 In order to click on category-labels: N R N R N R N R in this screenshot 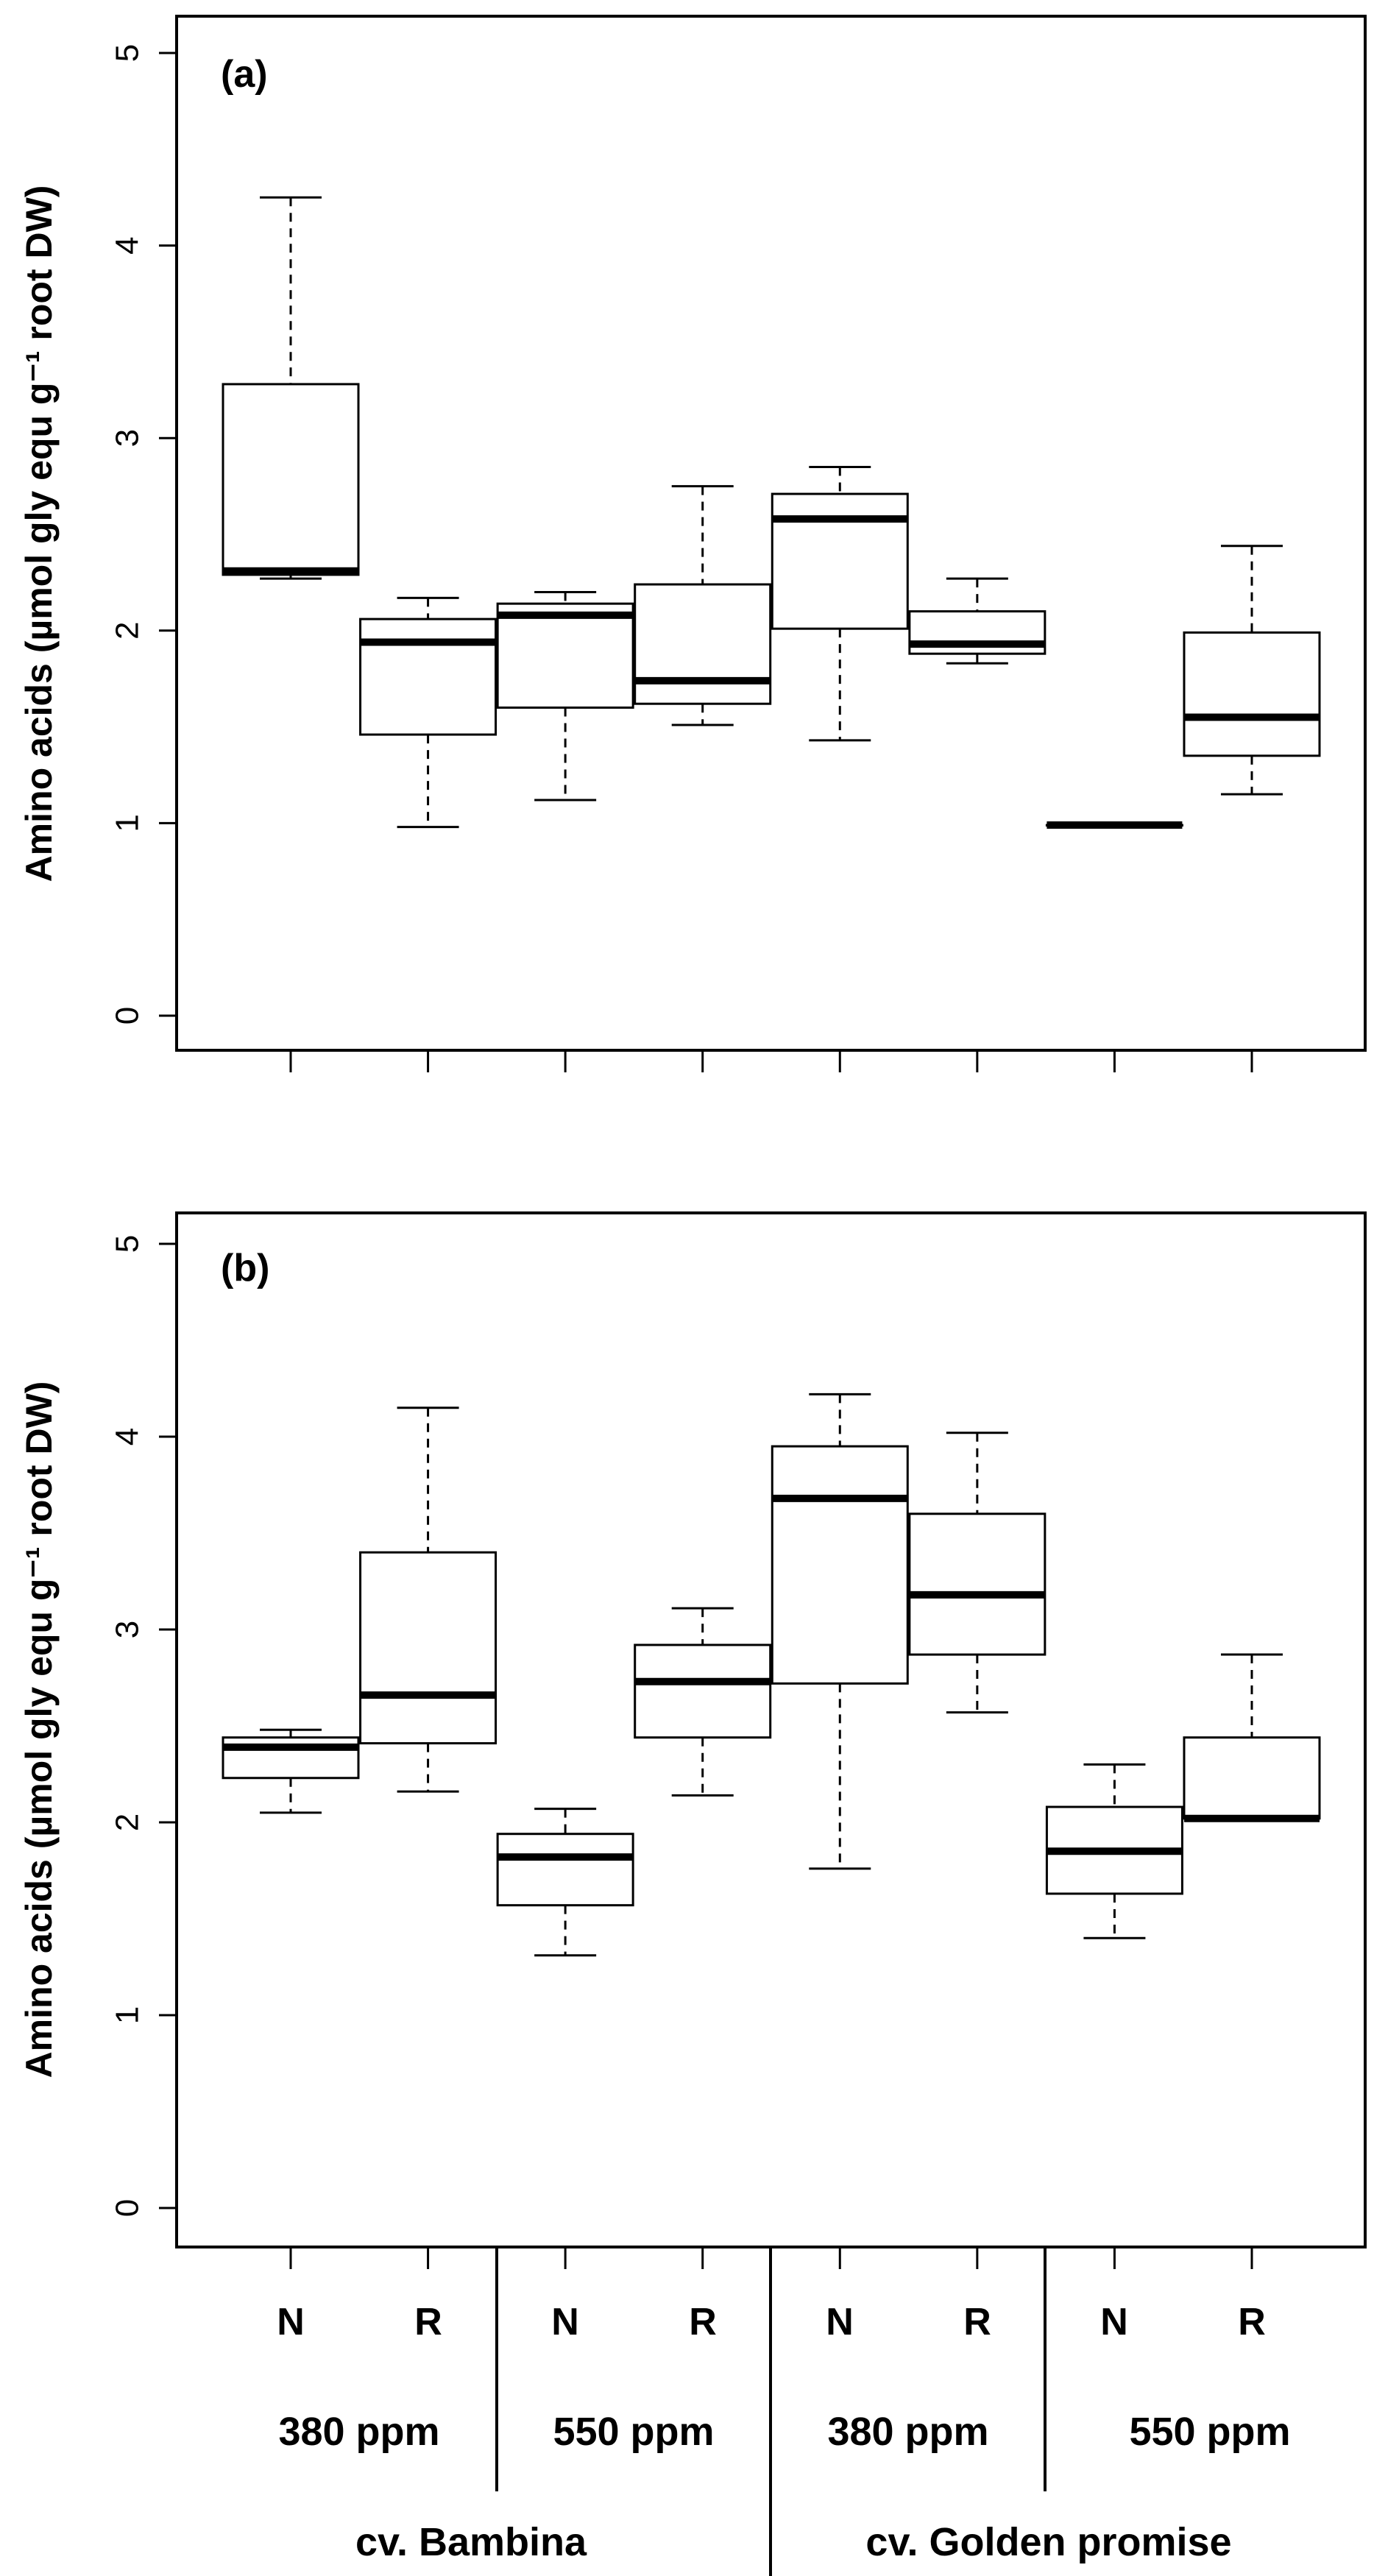, I will do `click(772, 2322)`.